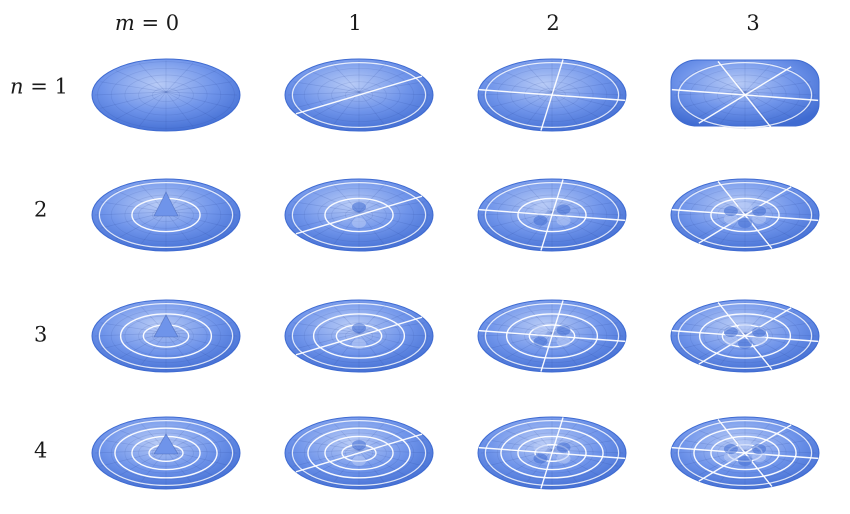 Image resolution: width=850 pixels, height=514 pixels. I want to click on column-var: m, so click(124, 23).